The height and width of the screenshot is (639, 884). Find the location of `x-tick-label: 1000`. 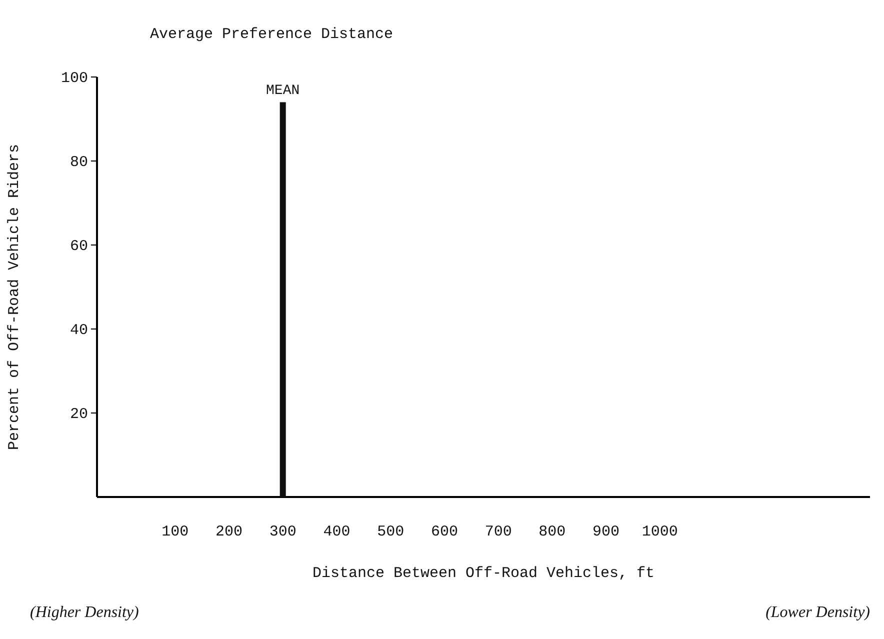

x-tick-label: 1000 is located at coordinates (660, 532).